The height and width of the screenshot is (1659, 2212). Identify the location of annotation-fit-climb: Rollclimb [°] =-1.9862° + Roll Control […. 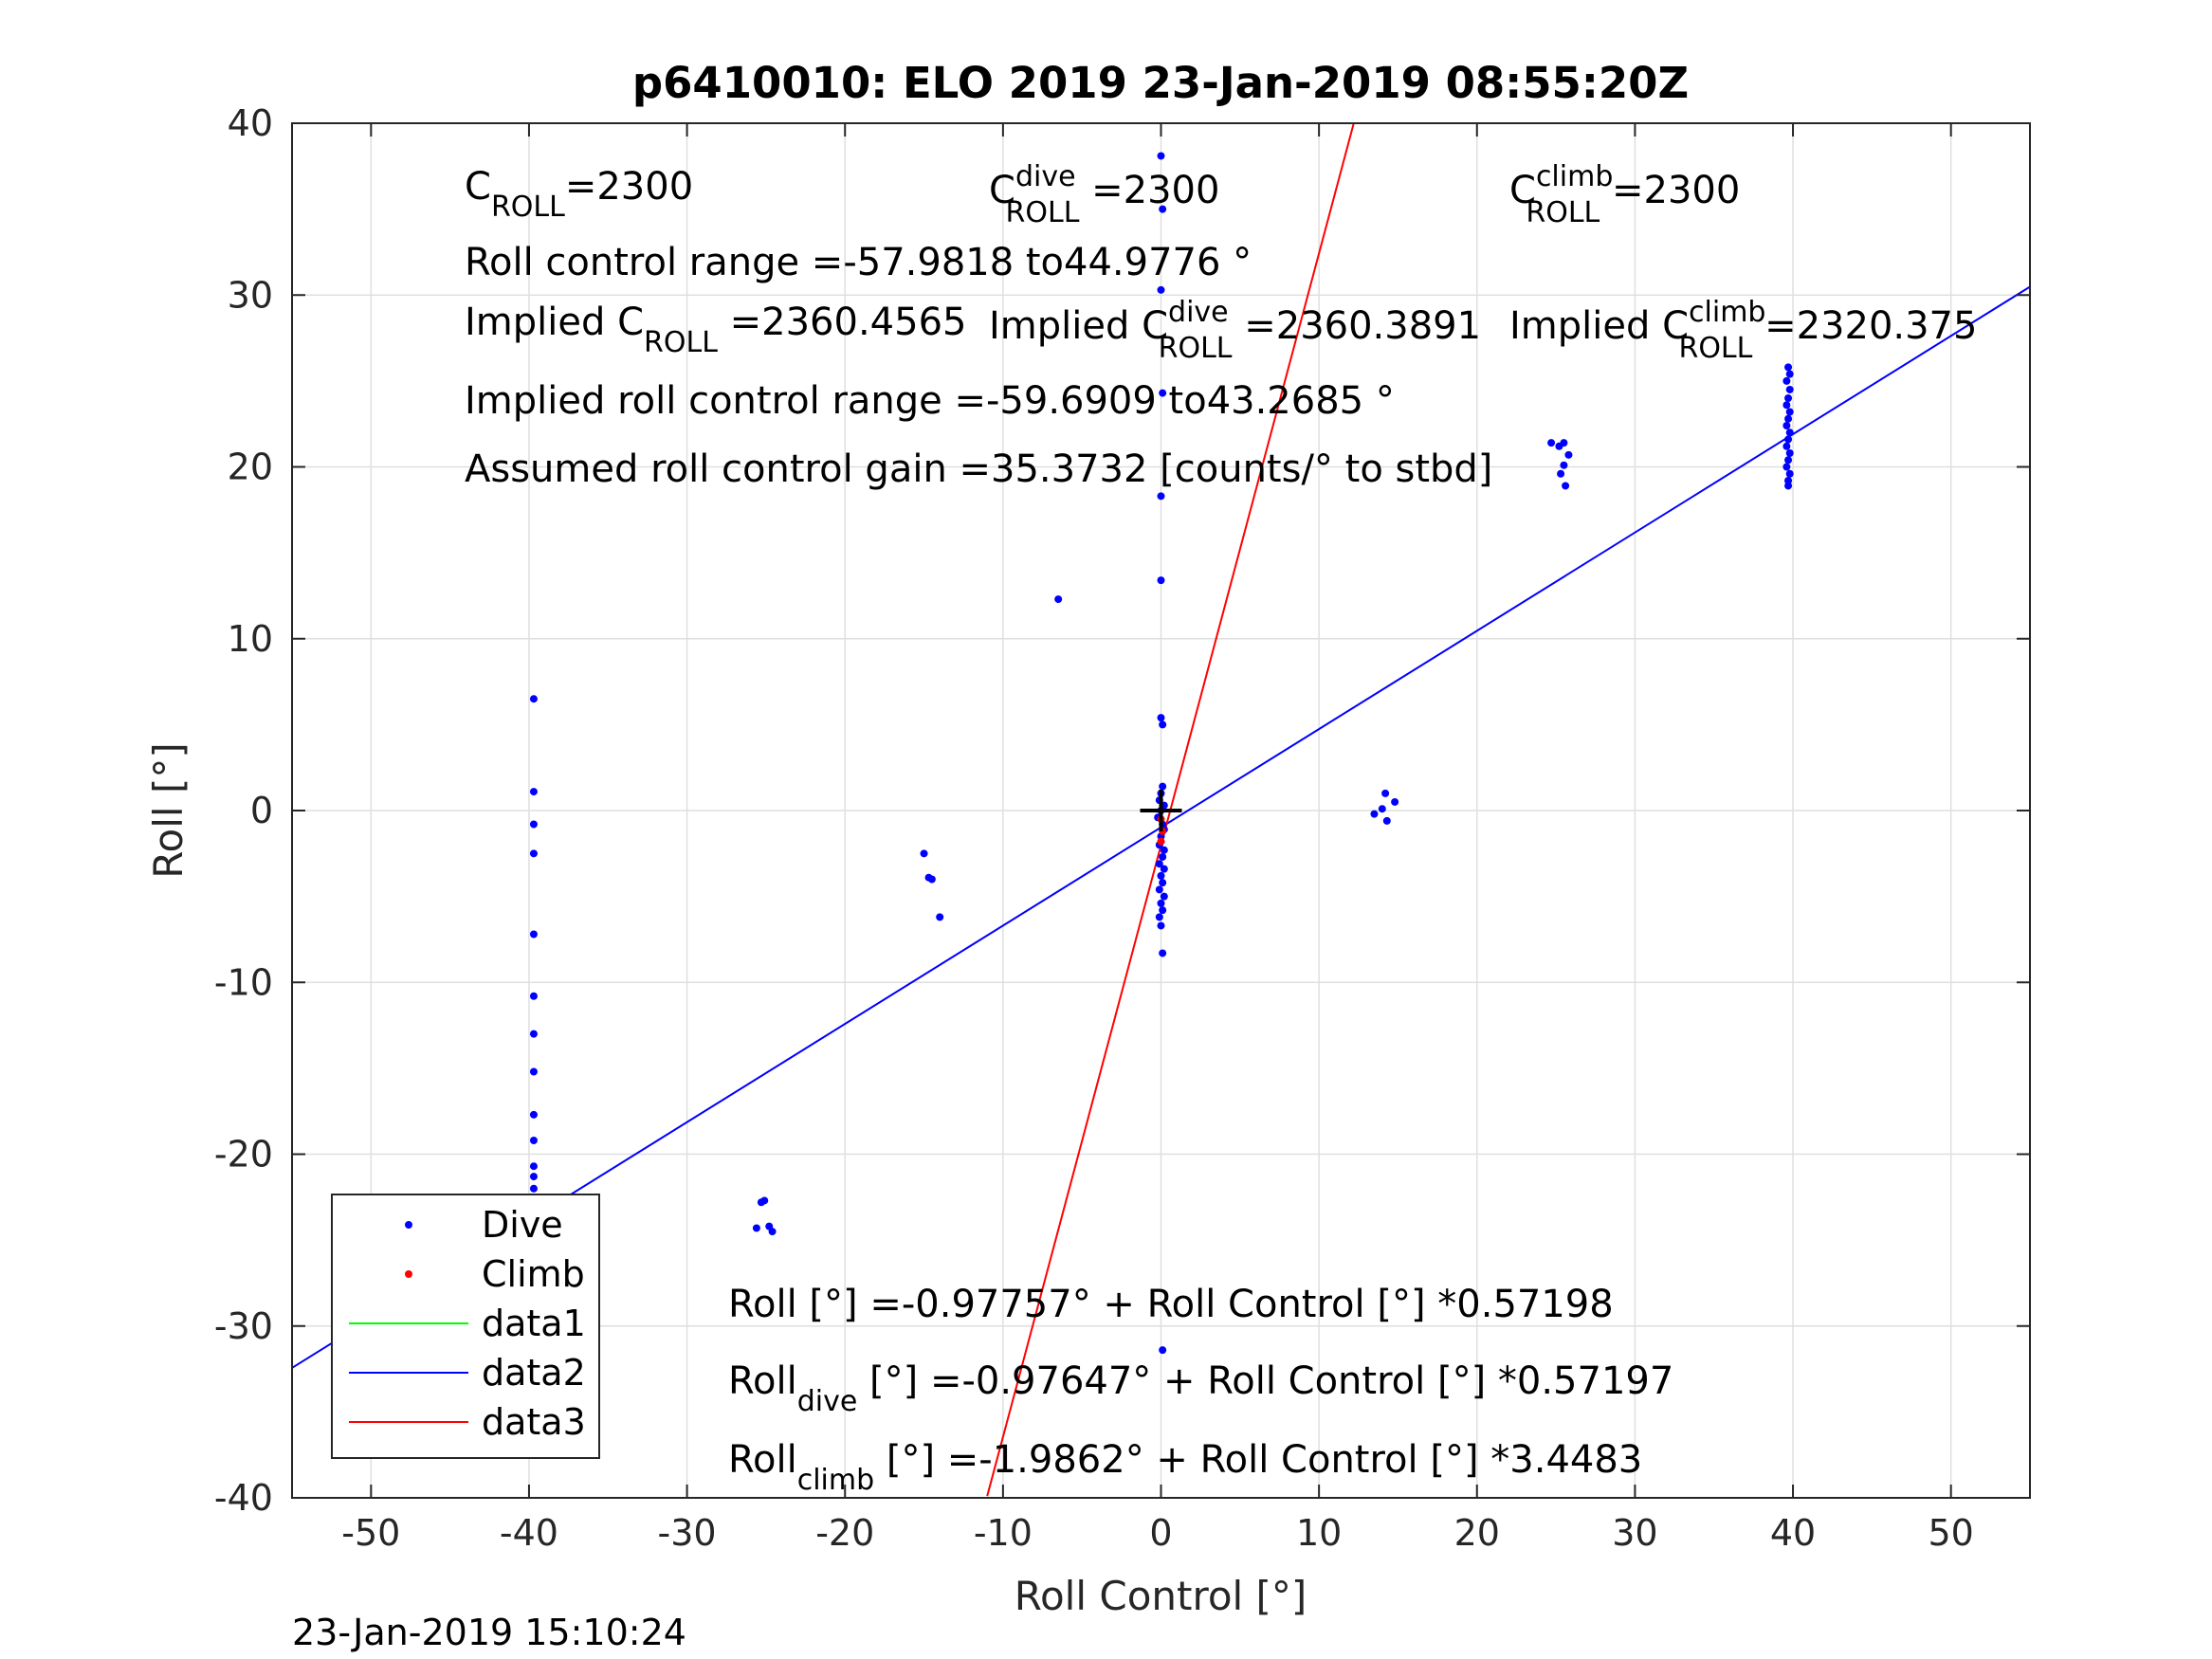
(1185, 1467).